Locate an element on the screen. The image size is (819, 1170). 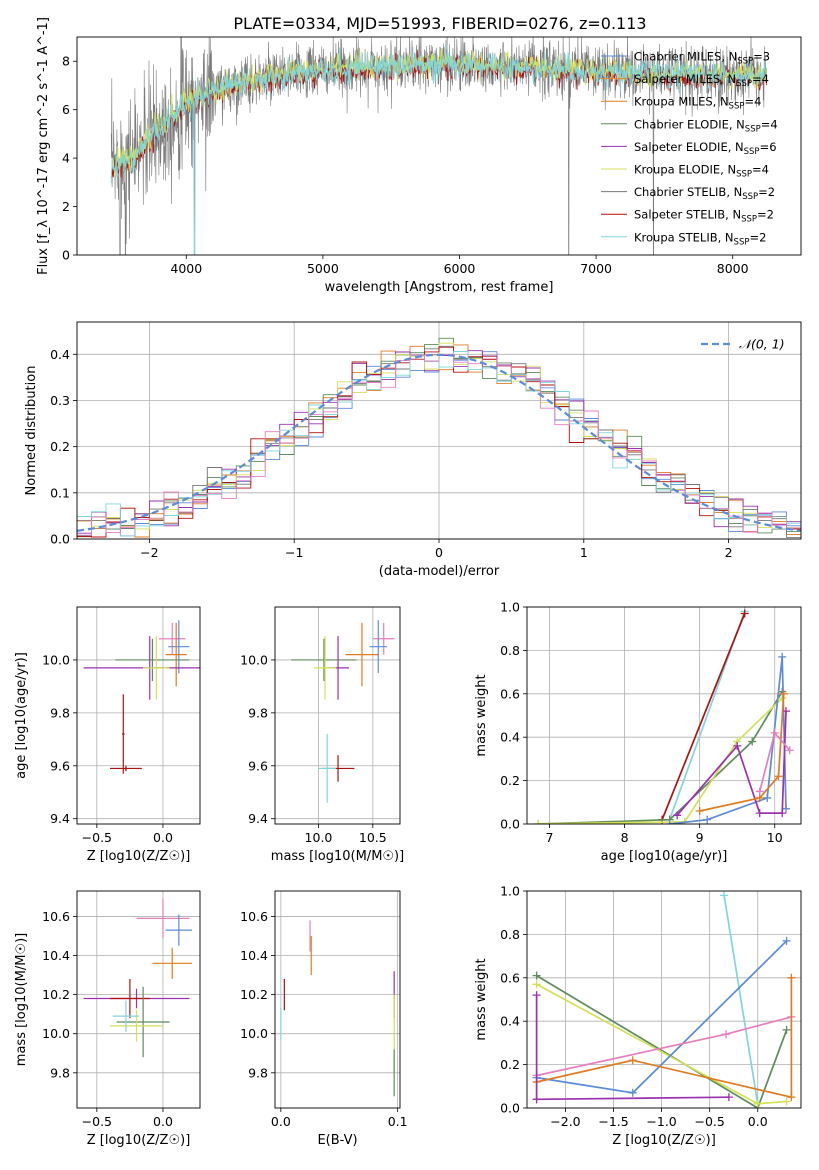
normal-curve is located at coordinates (439, 442).